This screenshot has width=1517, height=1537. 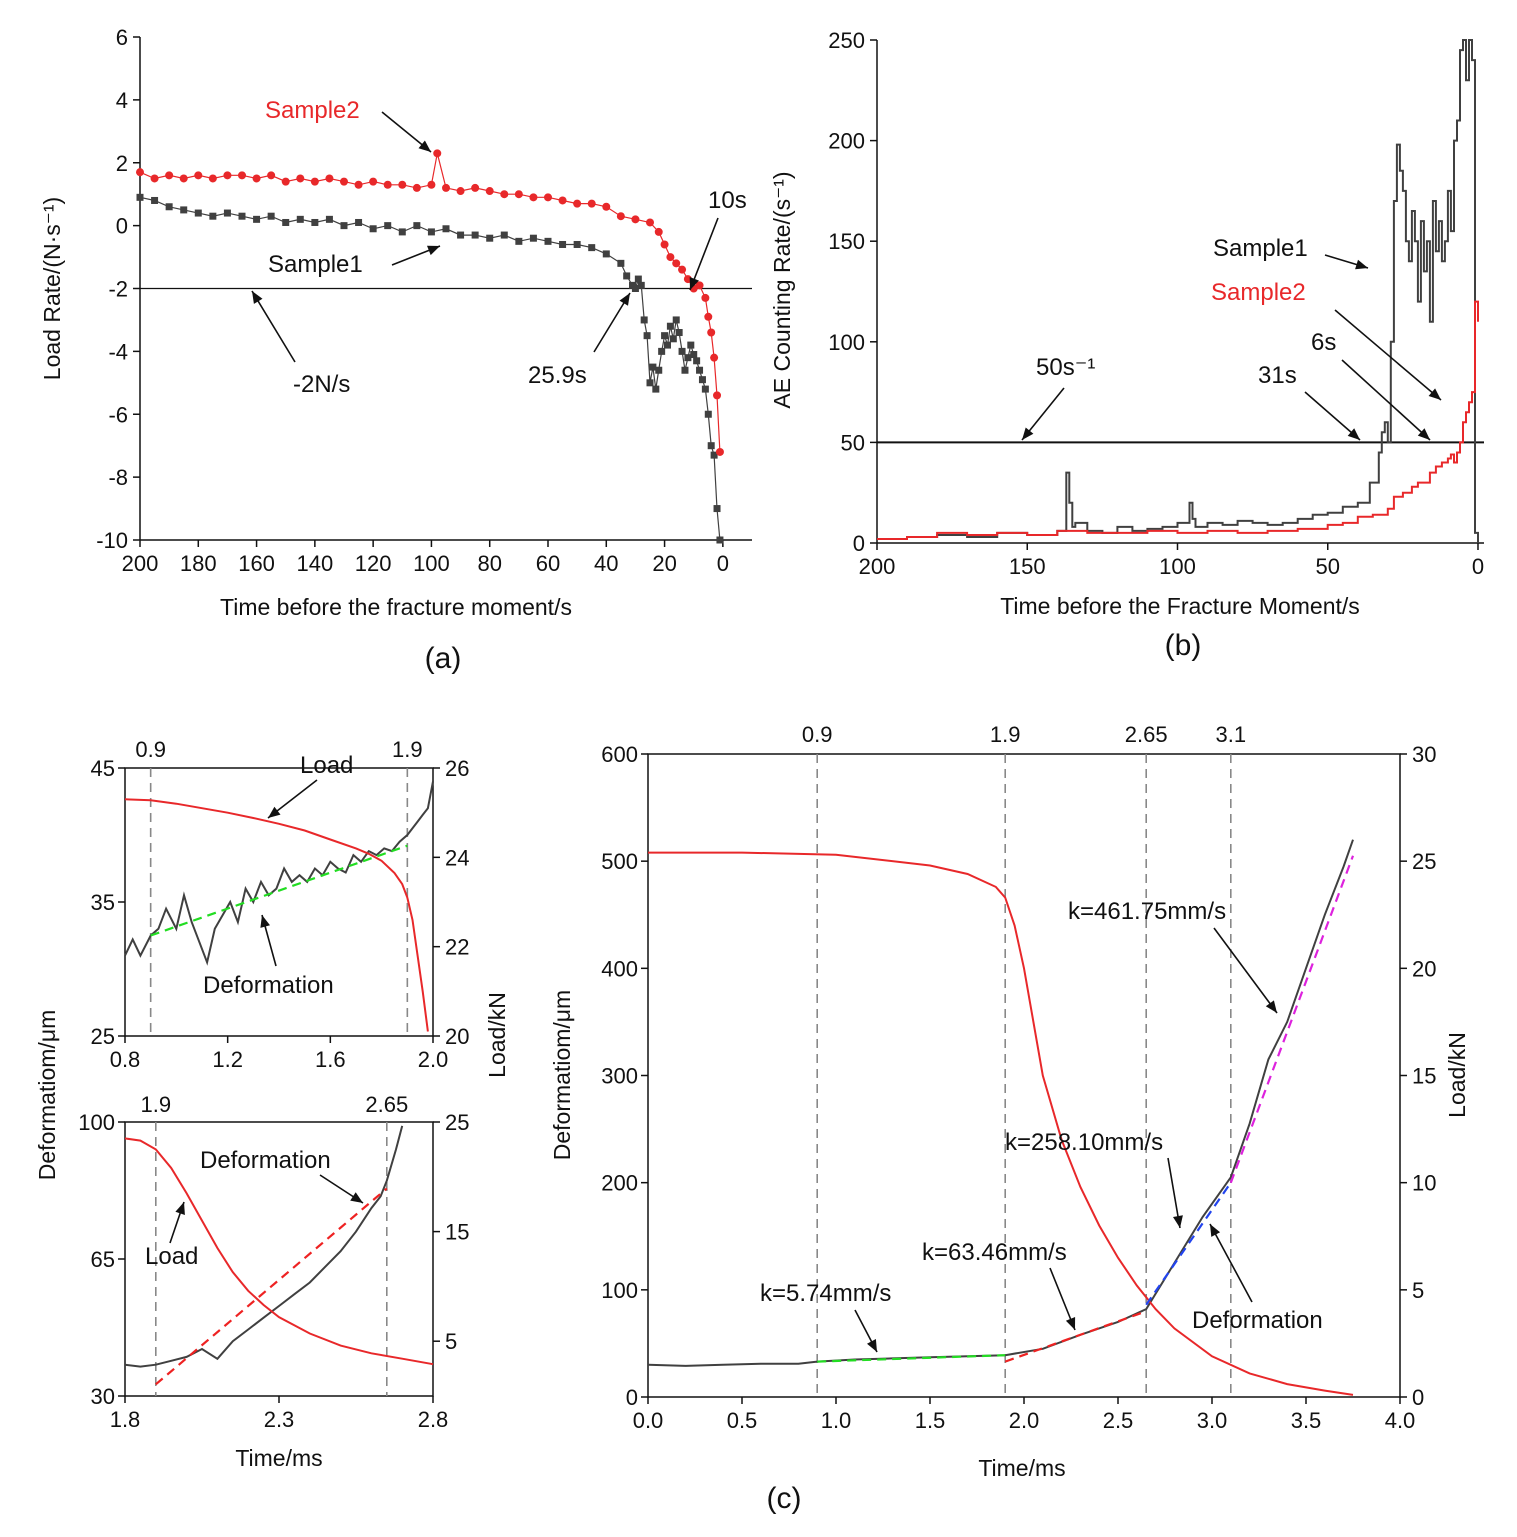 What do you see at coordinates (619, 968) in the screenshot?
I see `cm-ytick-label: 400` at bounding box center [619, 968].